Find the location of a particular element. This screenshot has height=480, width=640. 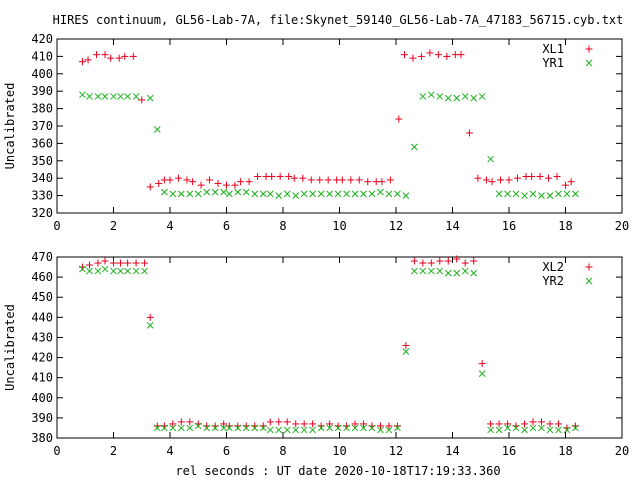

y-tick-label: 380 is located at coordinates (42, 109).